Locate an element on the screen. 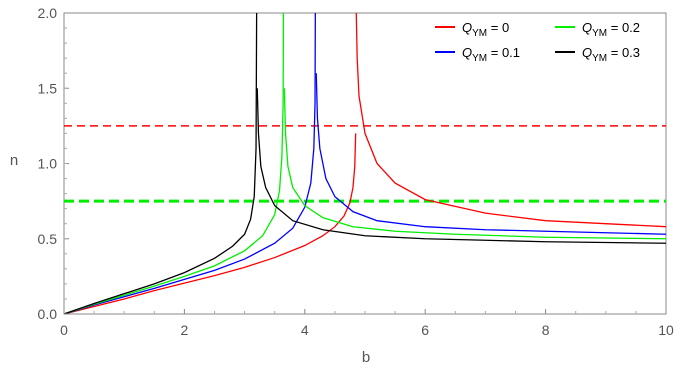 This screenshot has height=374, width=679. x-tick-label: 0 is located at coordinates (64, 330).